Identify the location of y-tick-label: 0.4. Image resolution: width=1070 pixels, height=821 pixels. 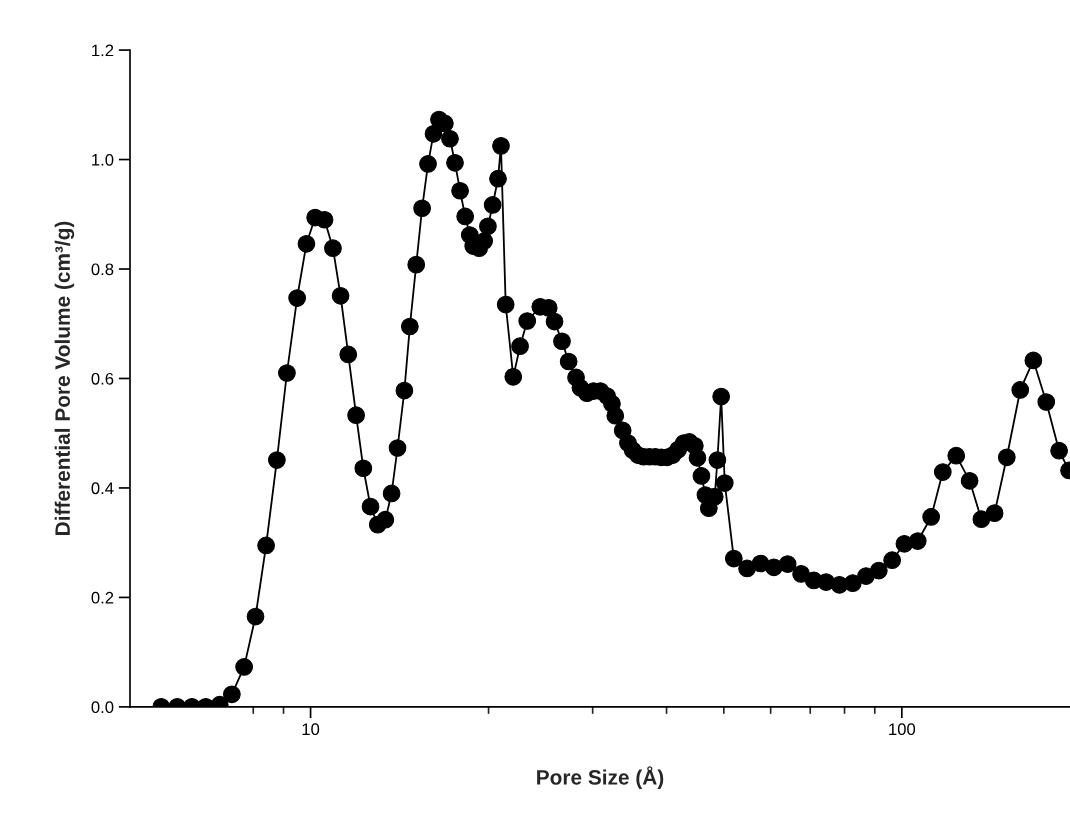
(102, 488).